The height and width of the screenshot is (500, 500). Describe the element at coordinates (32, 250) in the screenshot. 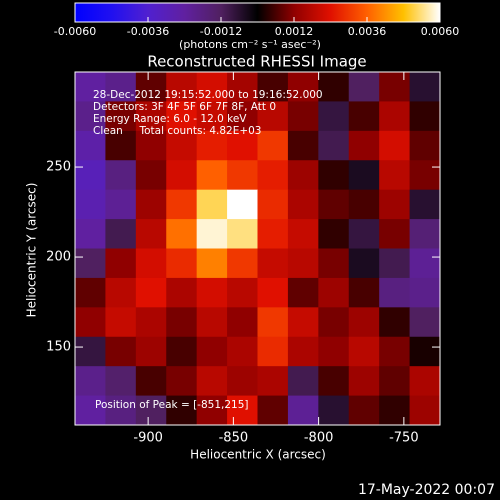

I see `y-axis-label: Heliocentric Y (arcsec)` at that location.